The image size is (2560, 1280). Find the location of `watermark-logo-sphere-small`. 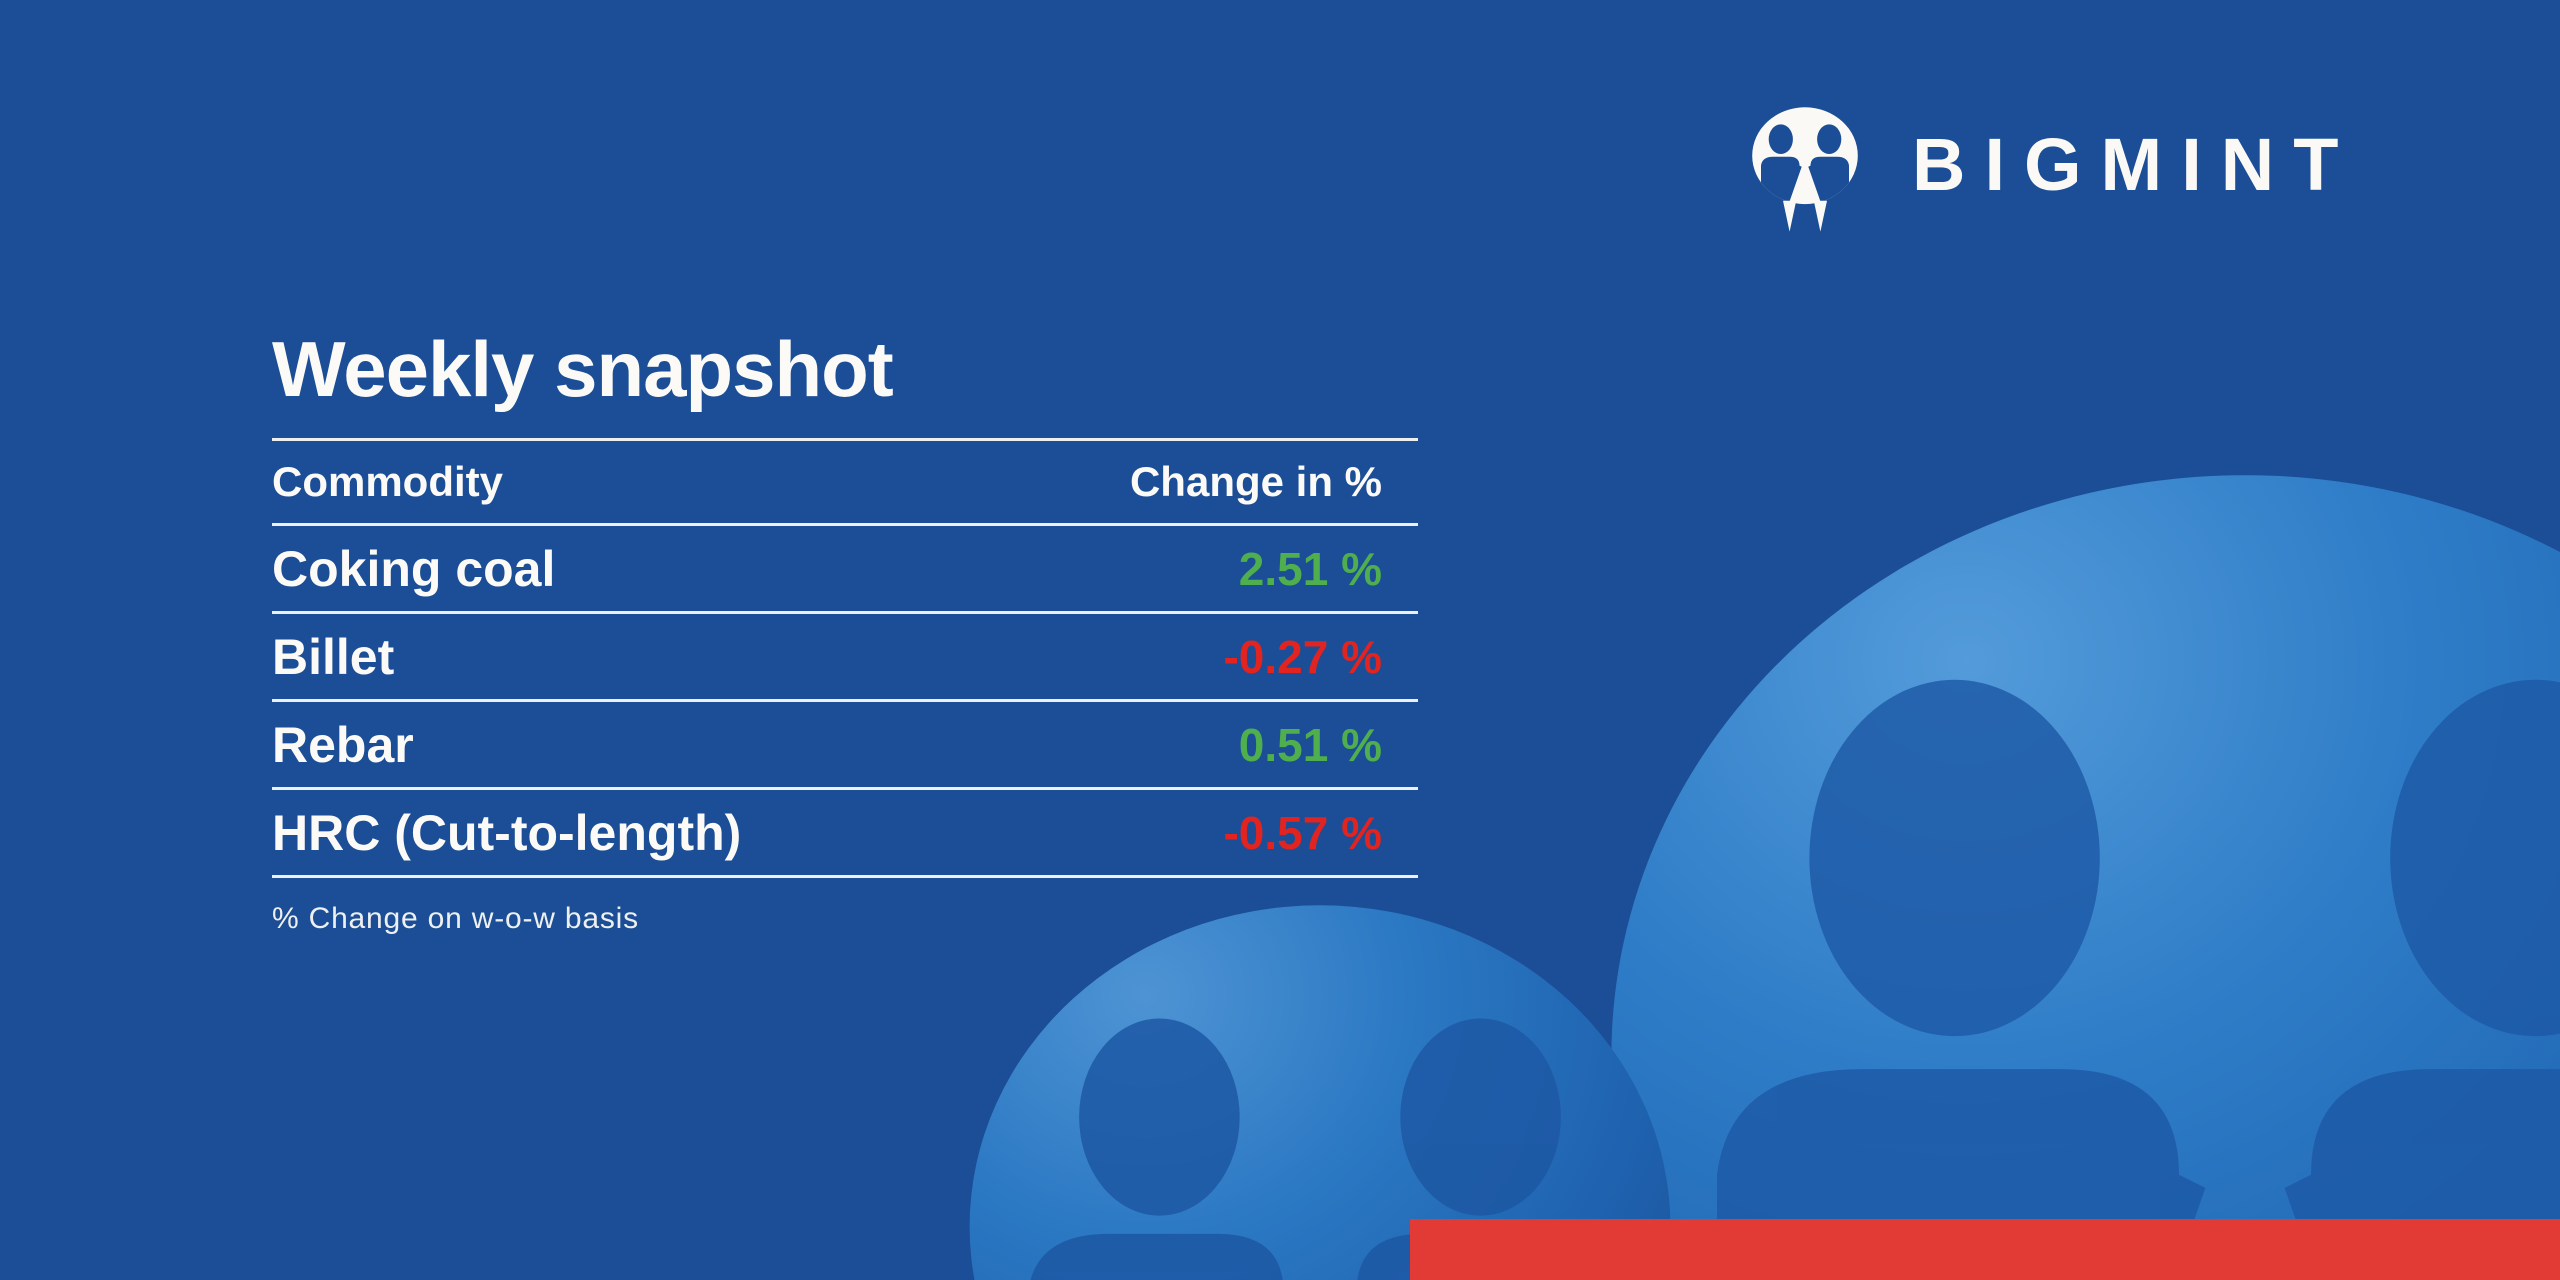

watermark-logo-sphere-small is located at coordinates (1320, 1092).